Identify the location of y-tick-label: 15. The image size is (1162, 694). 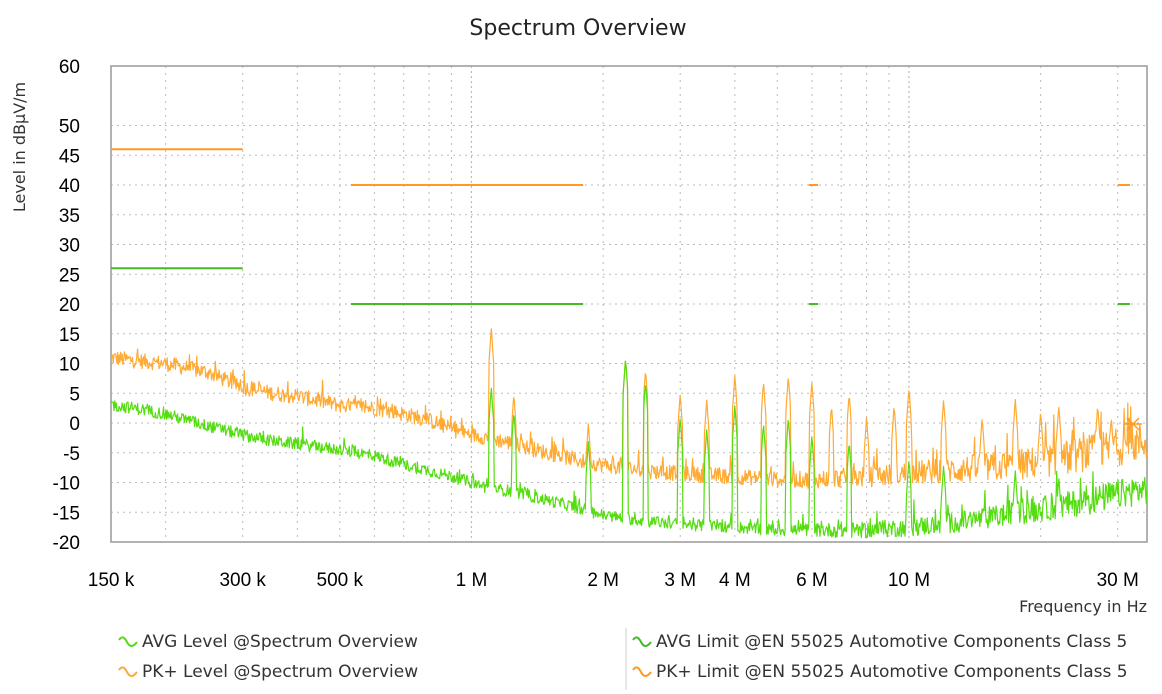
(69, 335).